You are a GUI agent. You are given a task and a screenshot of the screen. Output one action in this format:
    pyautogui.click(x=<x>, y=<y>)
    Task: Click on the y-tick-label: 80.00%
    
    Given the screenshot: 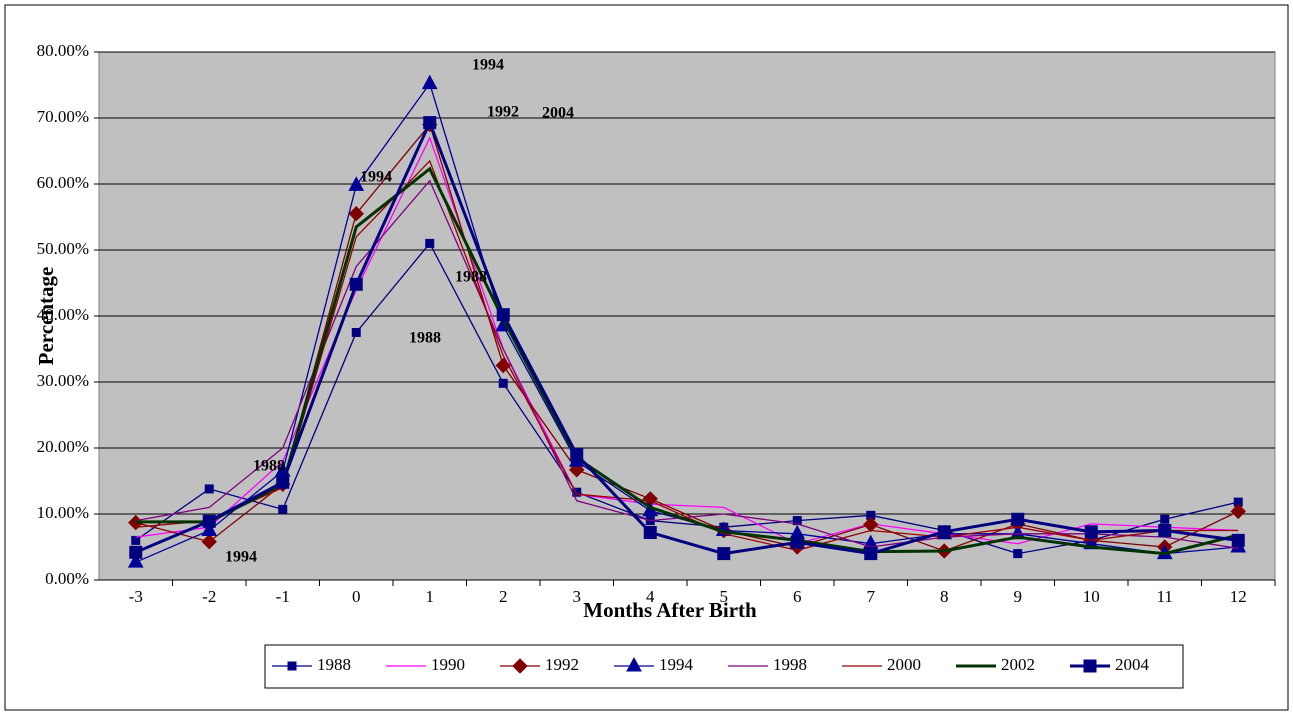 What is the action you would take?
    pyautogui.click(x=63, y=50)
    